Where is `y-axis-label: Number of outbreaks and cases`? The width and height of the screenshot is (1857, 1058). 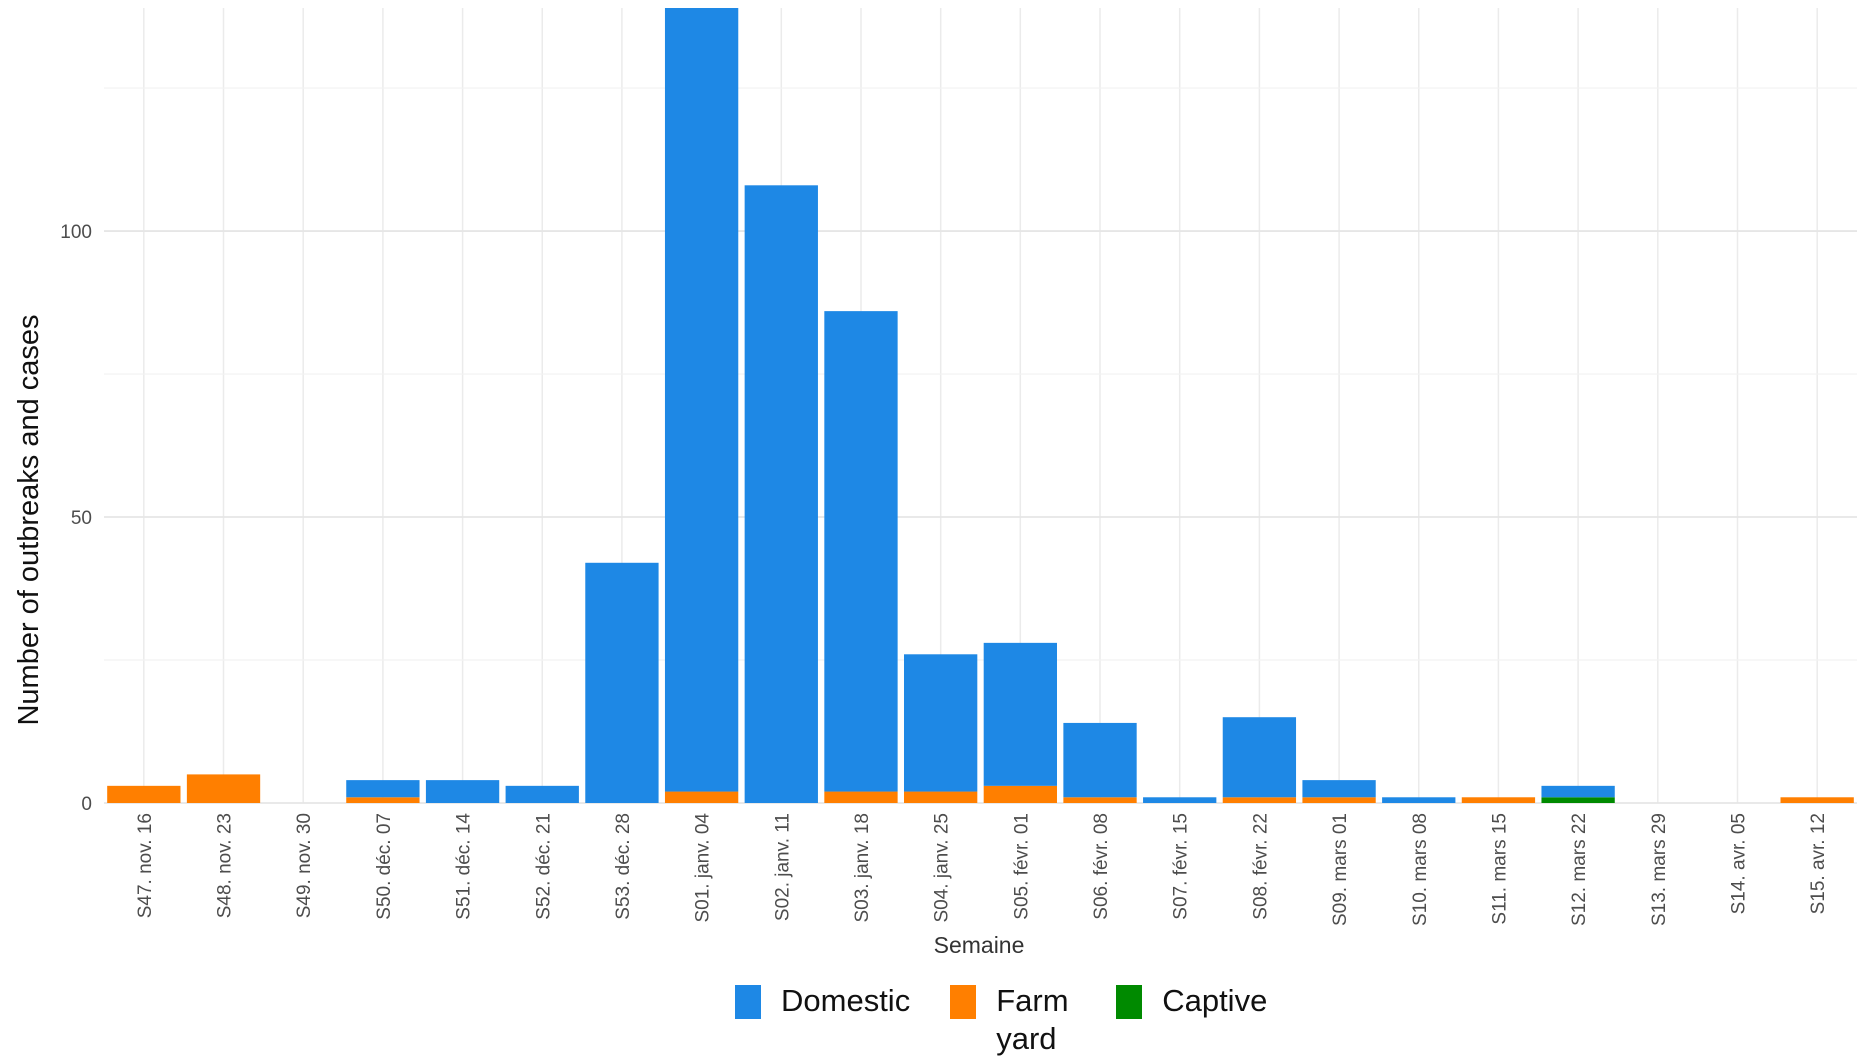
y-axis-label: Number of outbreaks and cases is located at coordinates (29, 519).